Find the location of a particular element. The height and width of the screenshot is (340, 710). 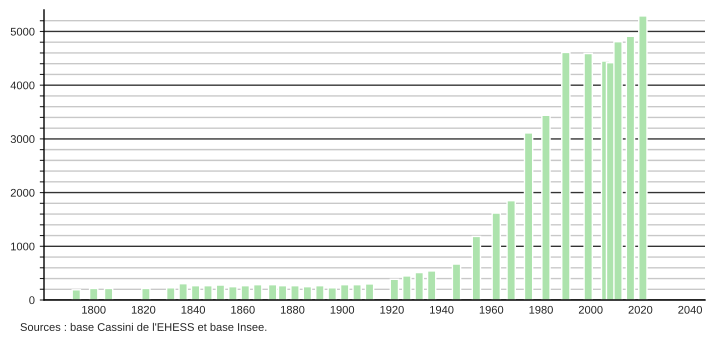

y-tick-label: 4000 is located at coordinates (22, 85).